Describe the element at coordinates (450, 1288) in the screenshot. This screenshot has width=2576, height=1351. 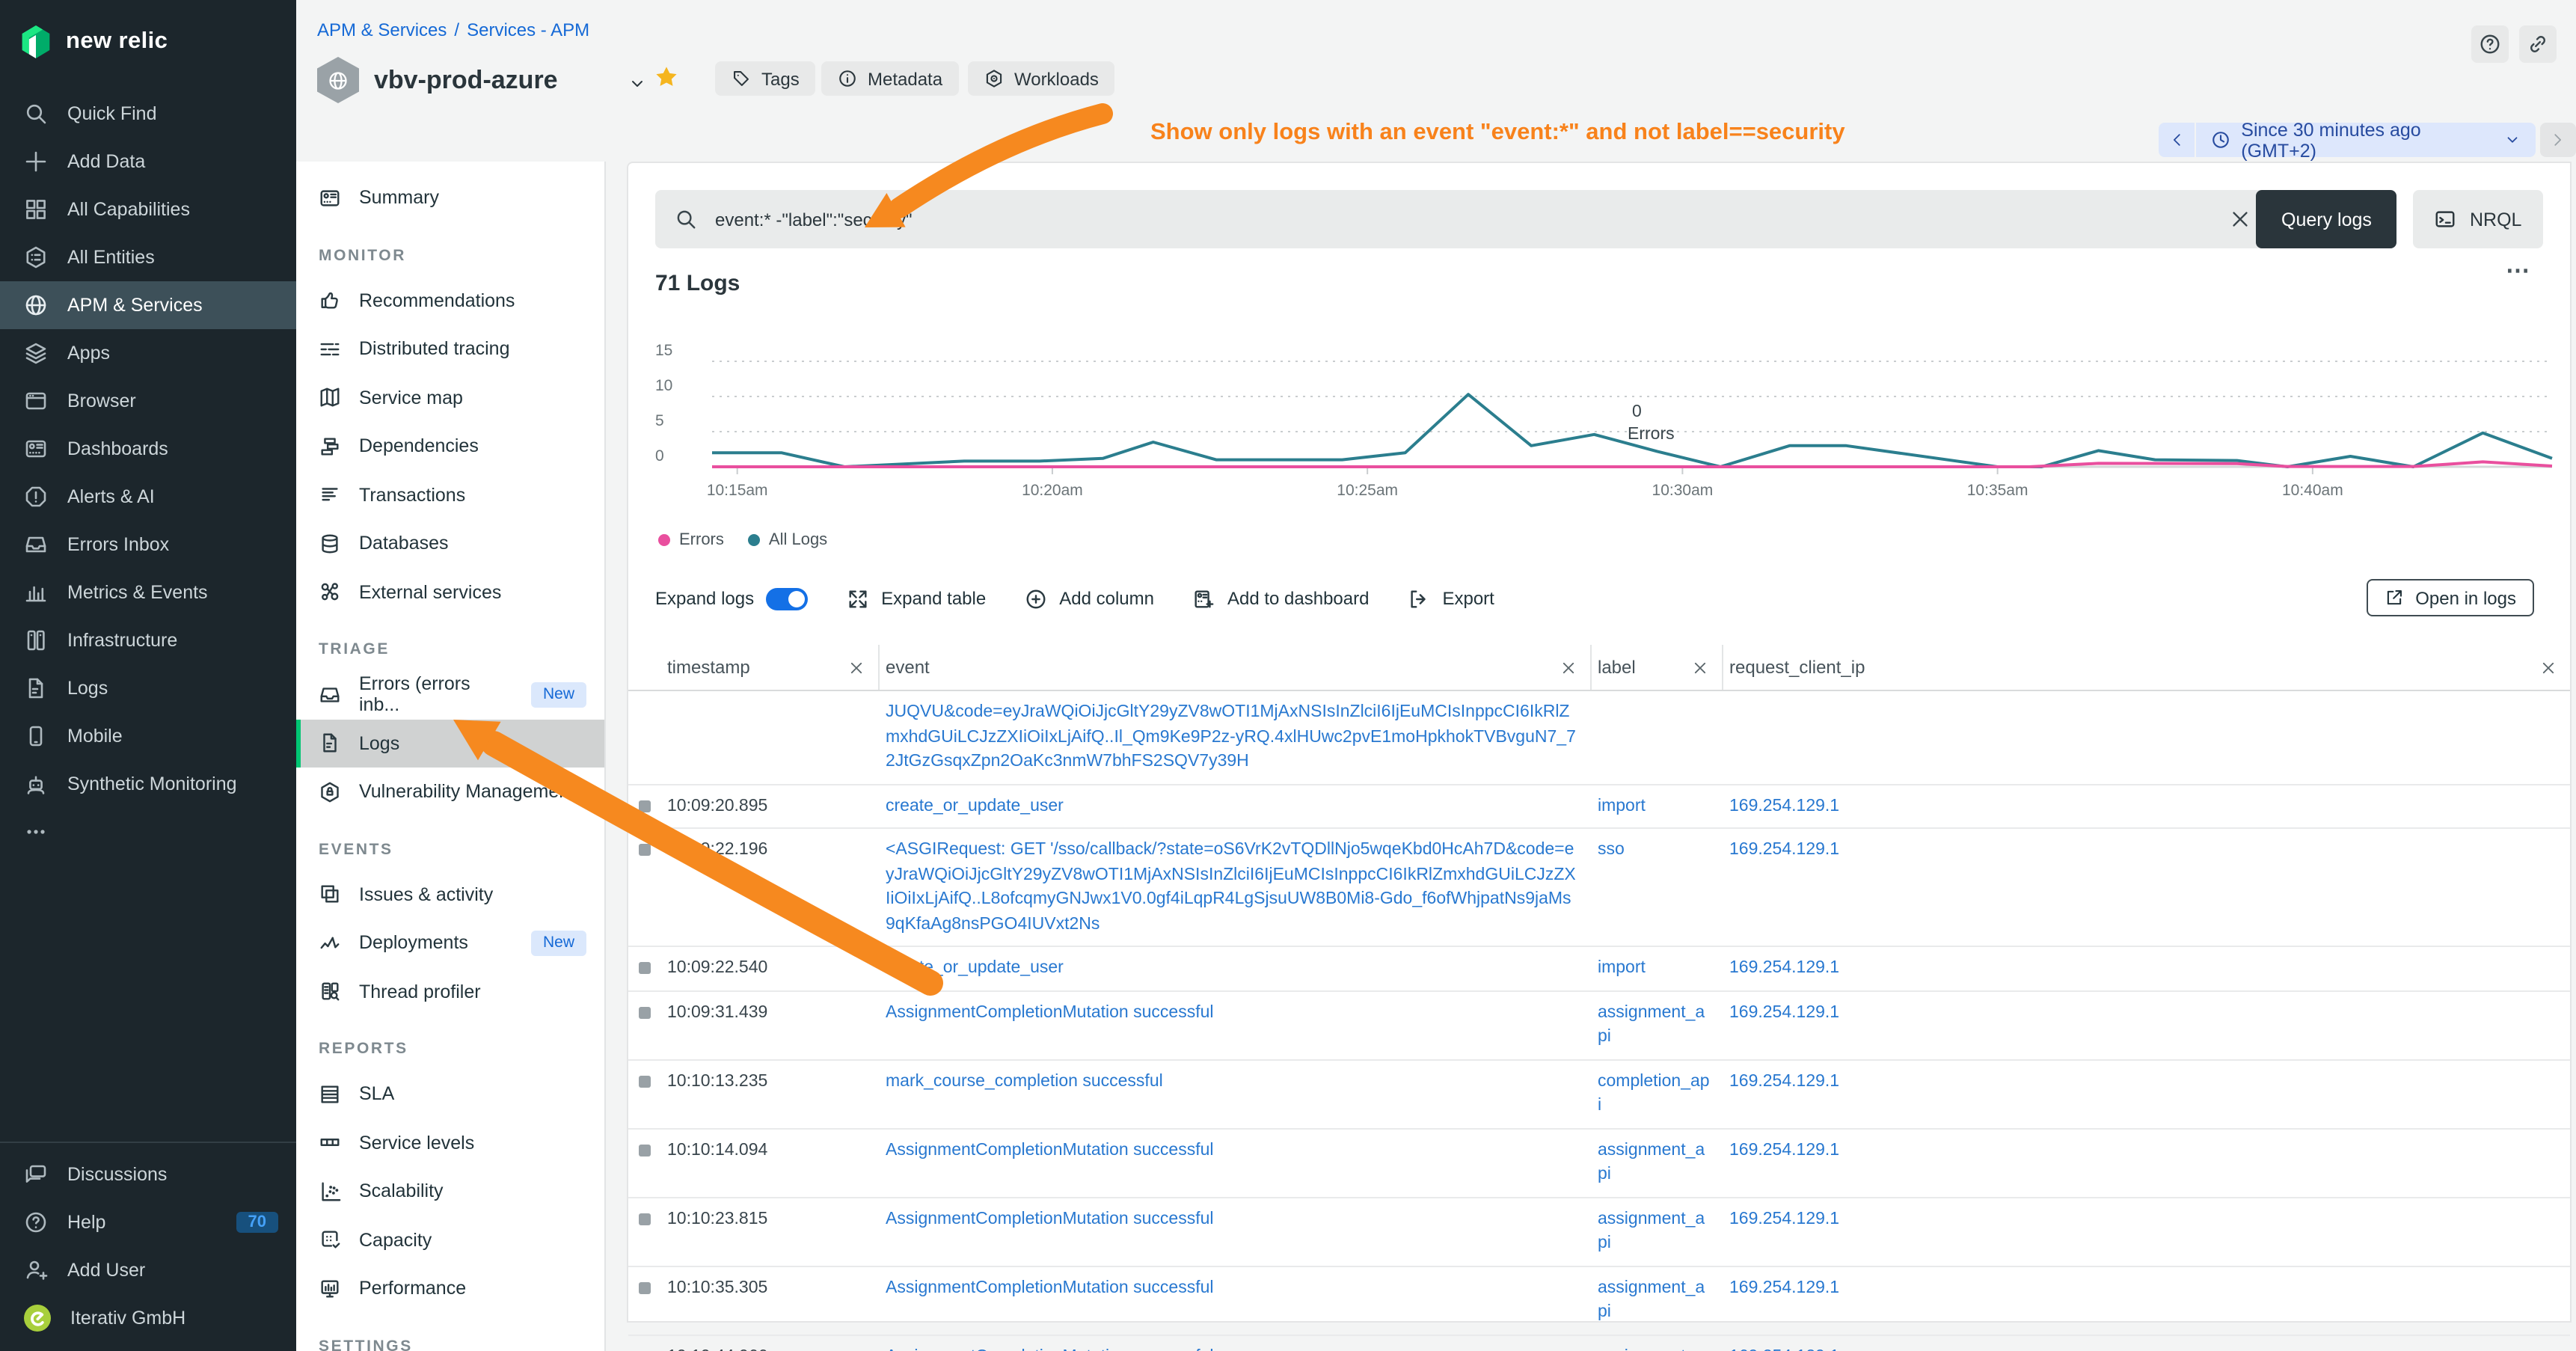
I see `subnav-item-performance: Performance` at that location.